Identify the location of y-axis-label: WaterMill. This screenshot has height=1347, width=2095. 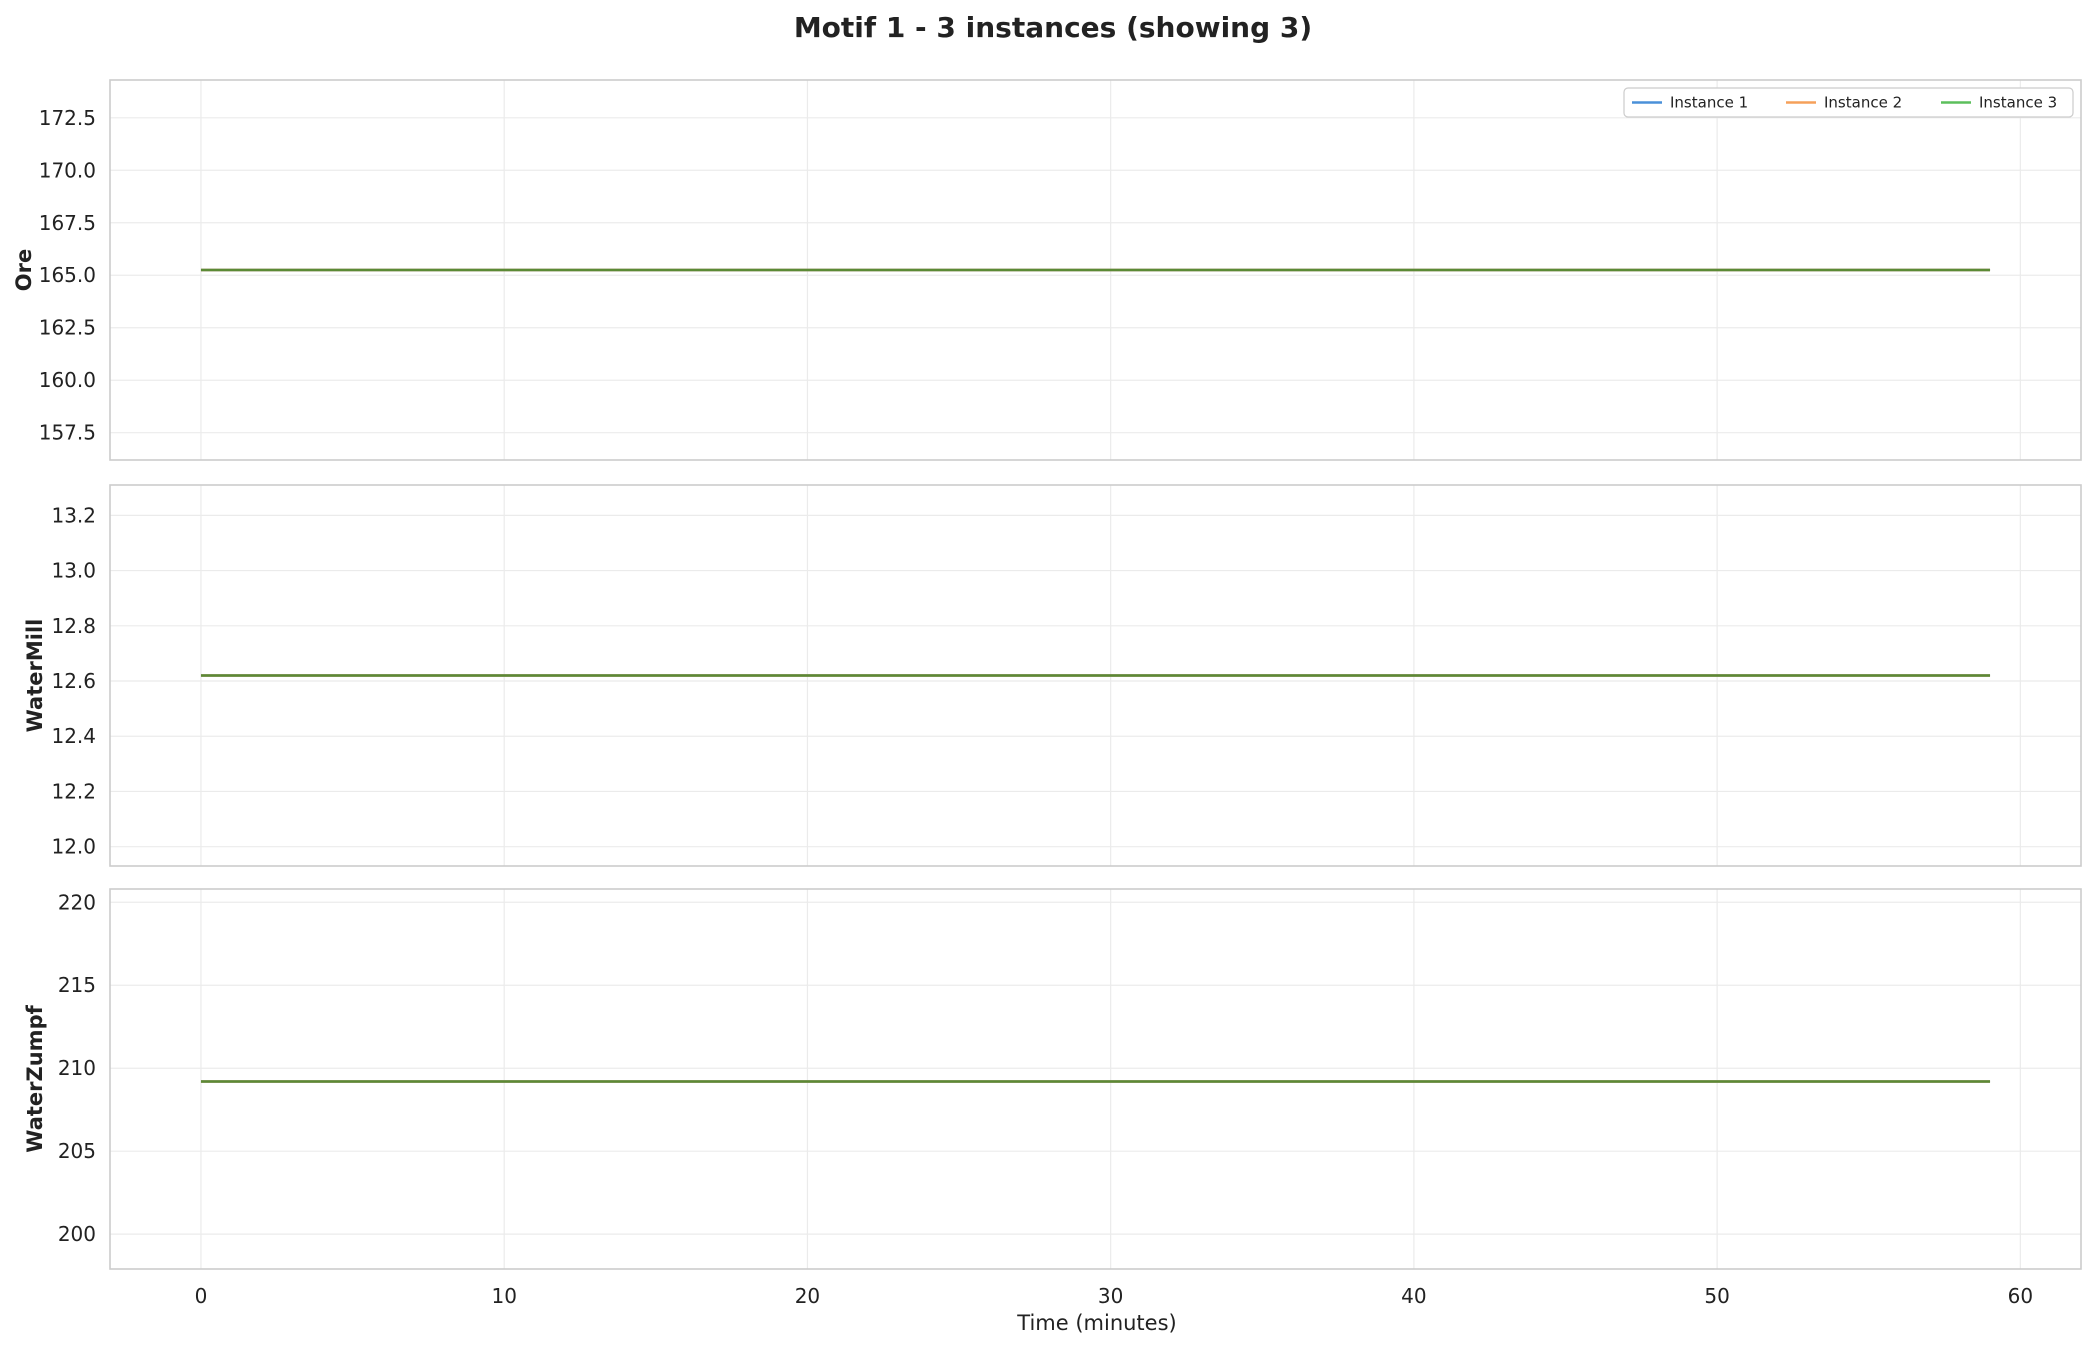
(35, 676).